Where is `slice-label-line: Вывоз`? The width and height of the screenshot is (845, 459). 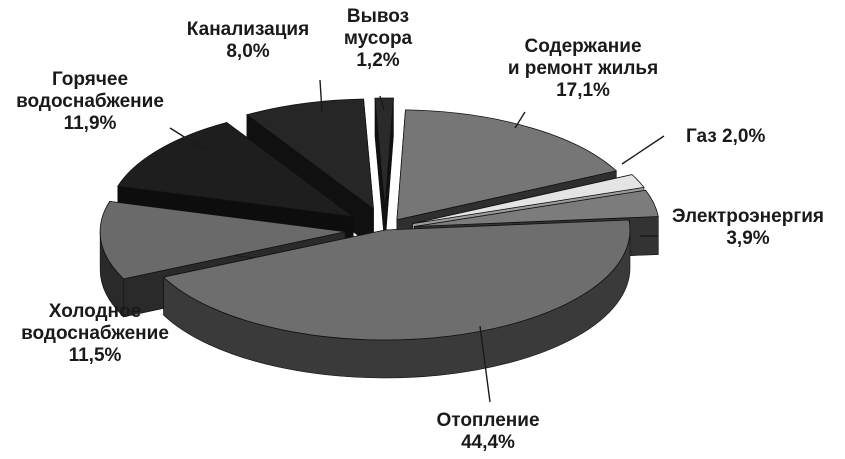 slice-label-line: Вывоз is located at coordinates (378, 16).